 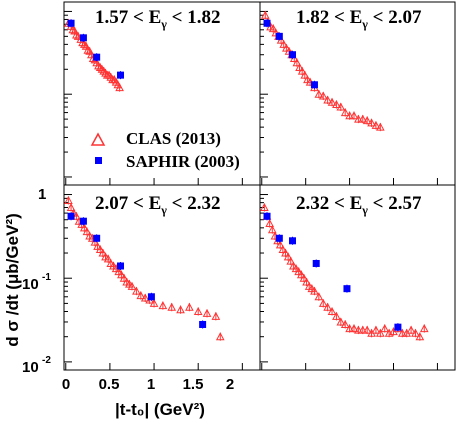 I want to click on xtick-1.5: 1.5, so click(x=193, y=384).